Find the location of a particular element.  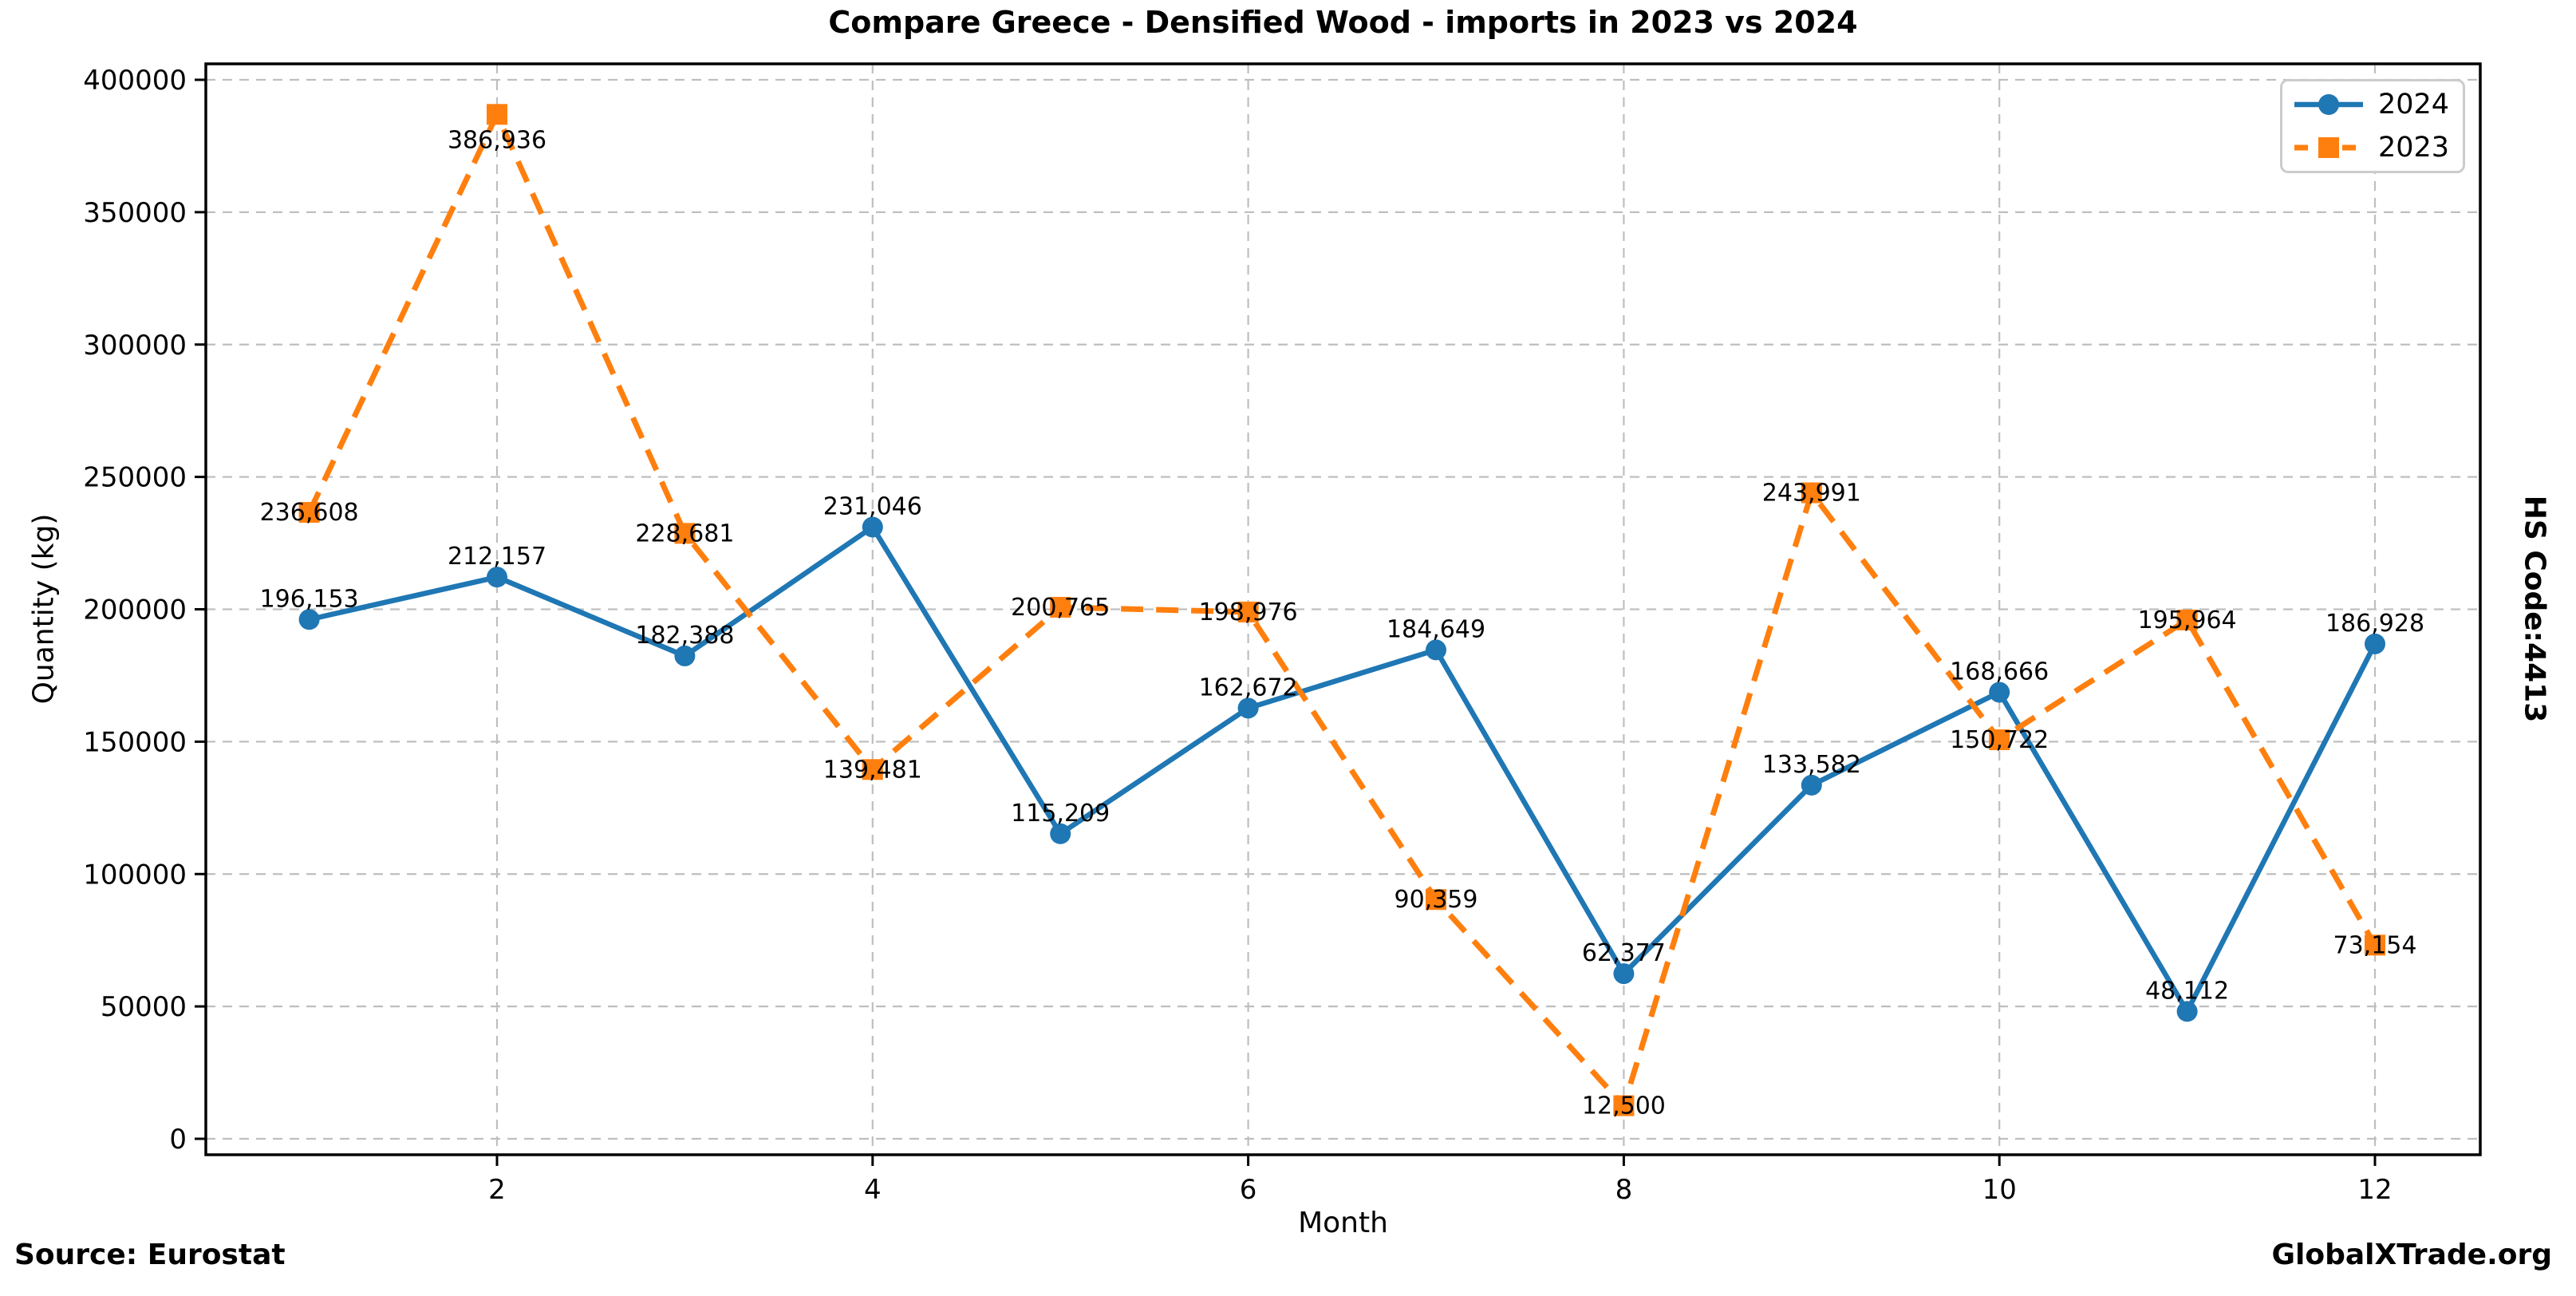

data-label-2024: 182,388 is located at coordinates (684, 636).